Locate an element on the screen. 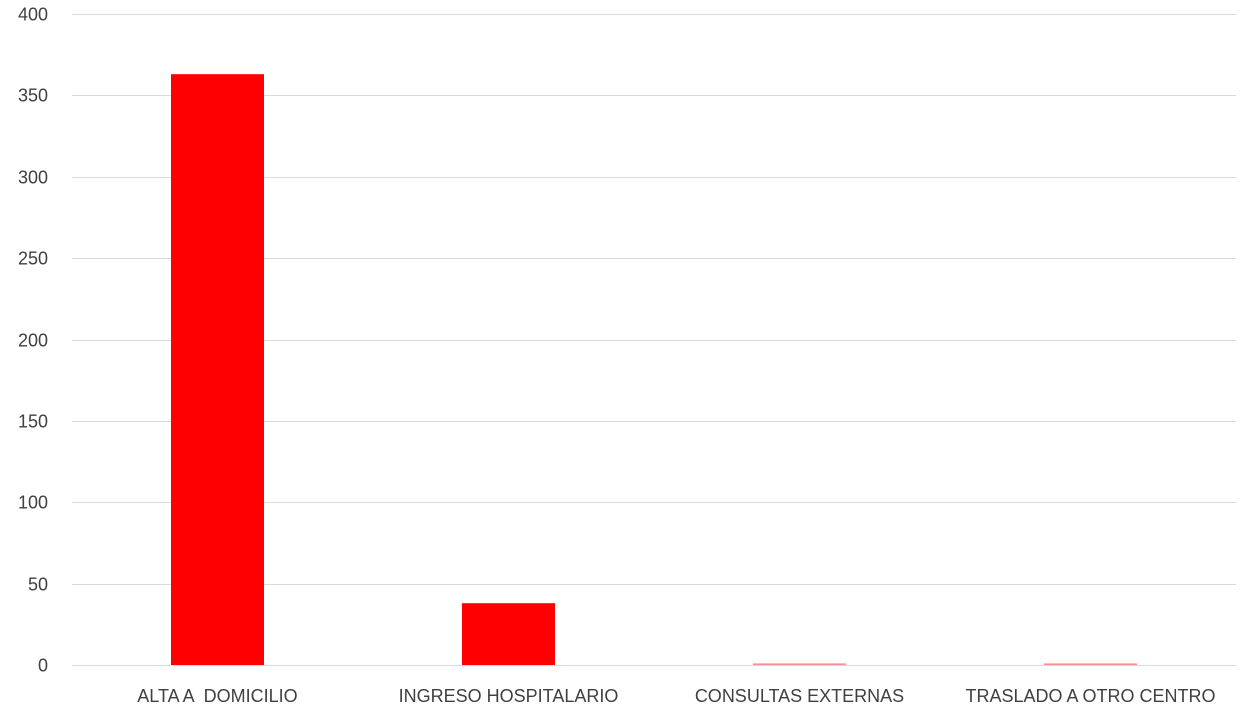 This screenshot has height=710, width=1246. x-tick-label: TRASLADO A OTRO CENTRO is located at coordinates (1090, 696).